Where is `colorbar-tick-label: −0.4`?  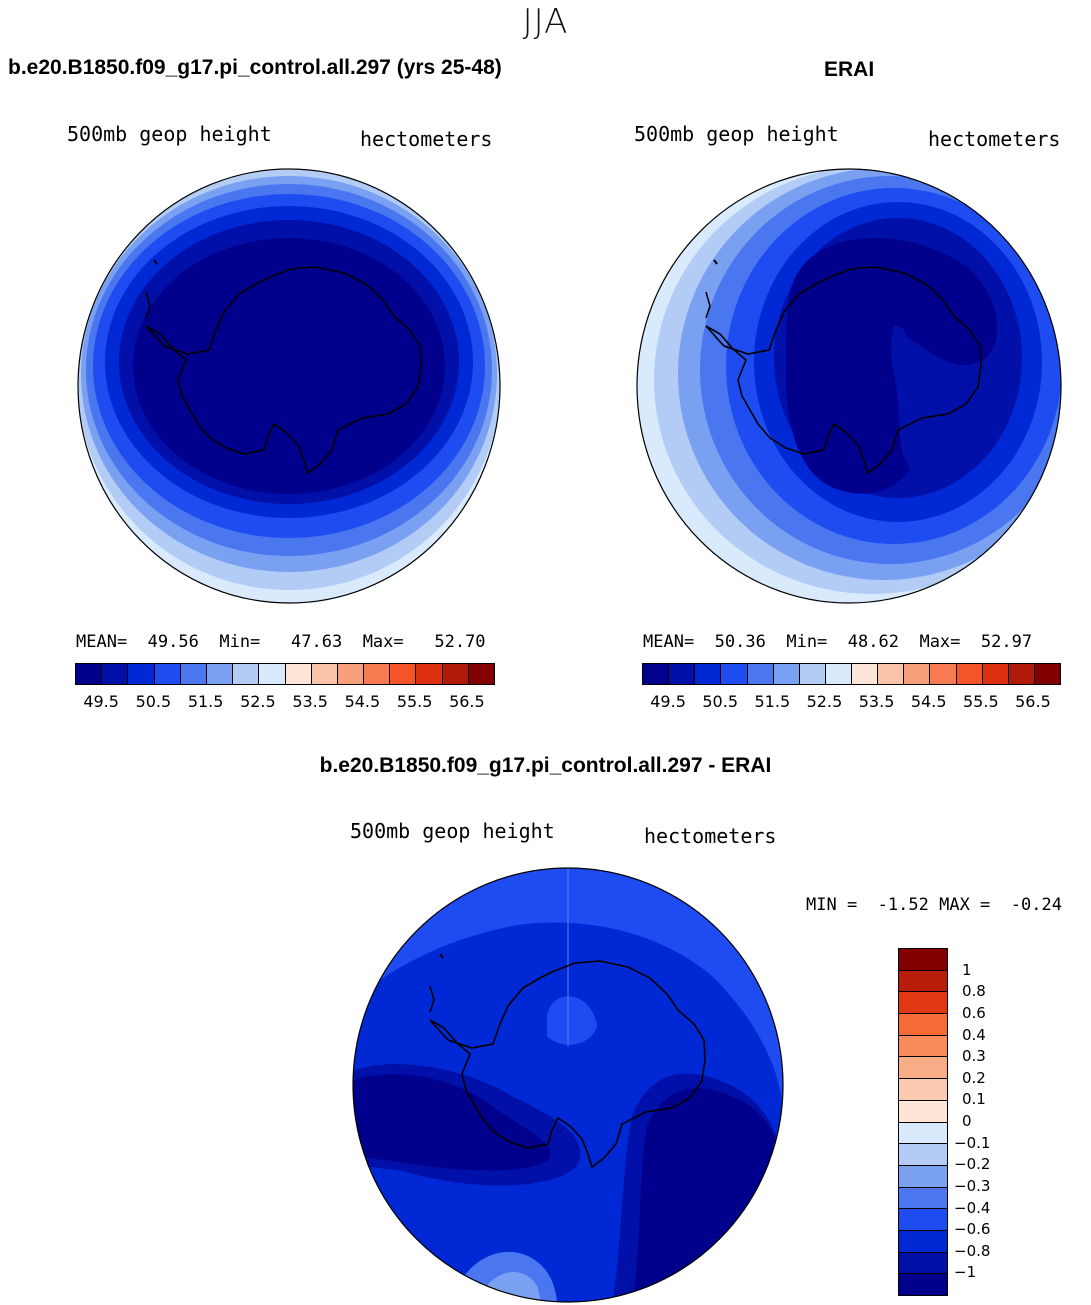
colorbar-tick-label: −0.4 is located at coordinates (972, 1207).